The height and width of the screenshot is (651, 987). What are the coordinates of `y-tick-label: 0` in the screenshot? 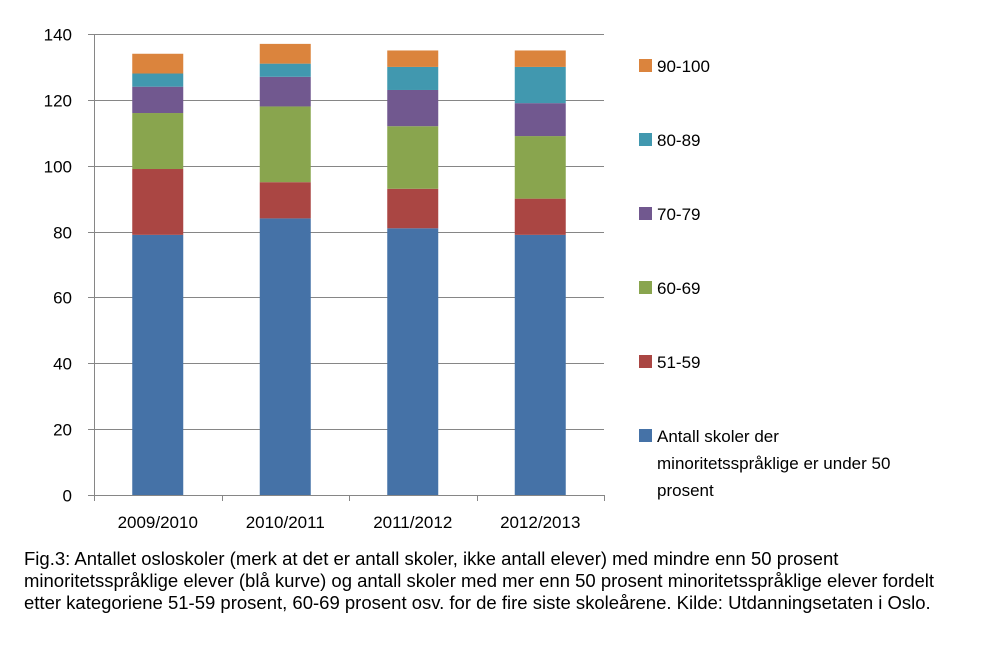 It's located at (67, 496).